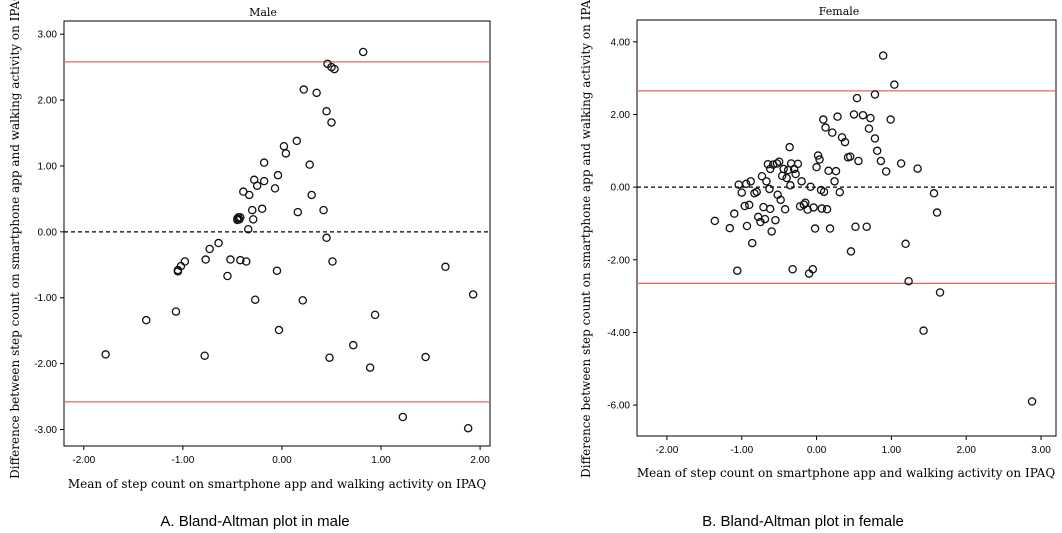 The width and height of the screenshot is (1062, 533). What do you see at coordinates (282, 460) in the screenshot?
I see `male-x-tick-label: 0.00` at bounding box center [282, 460].